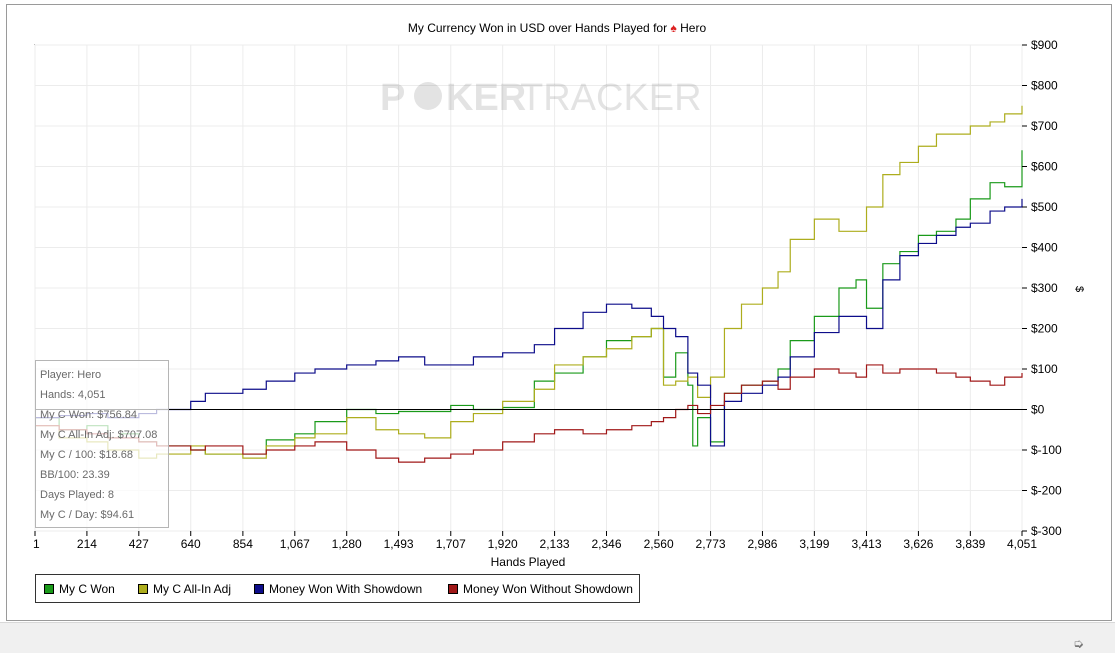  I want to click on x-tick-label: 2,346, so click(606, 544).